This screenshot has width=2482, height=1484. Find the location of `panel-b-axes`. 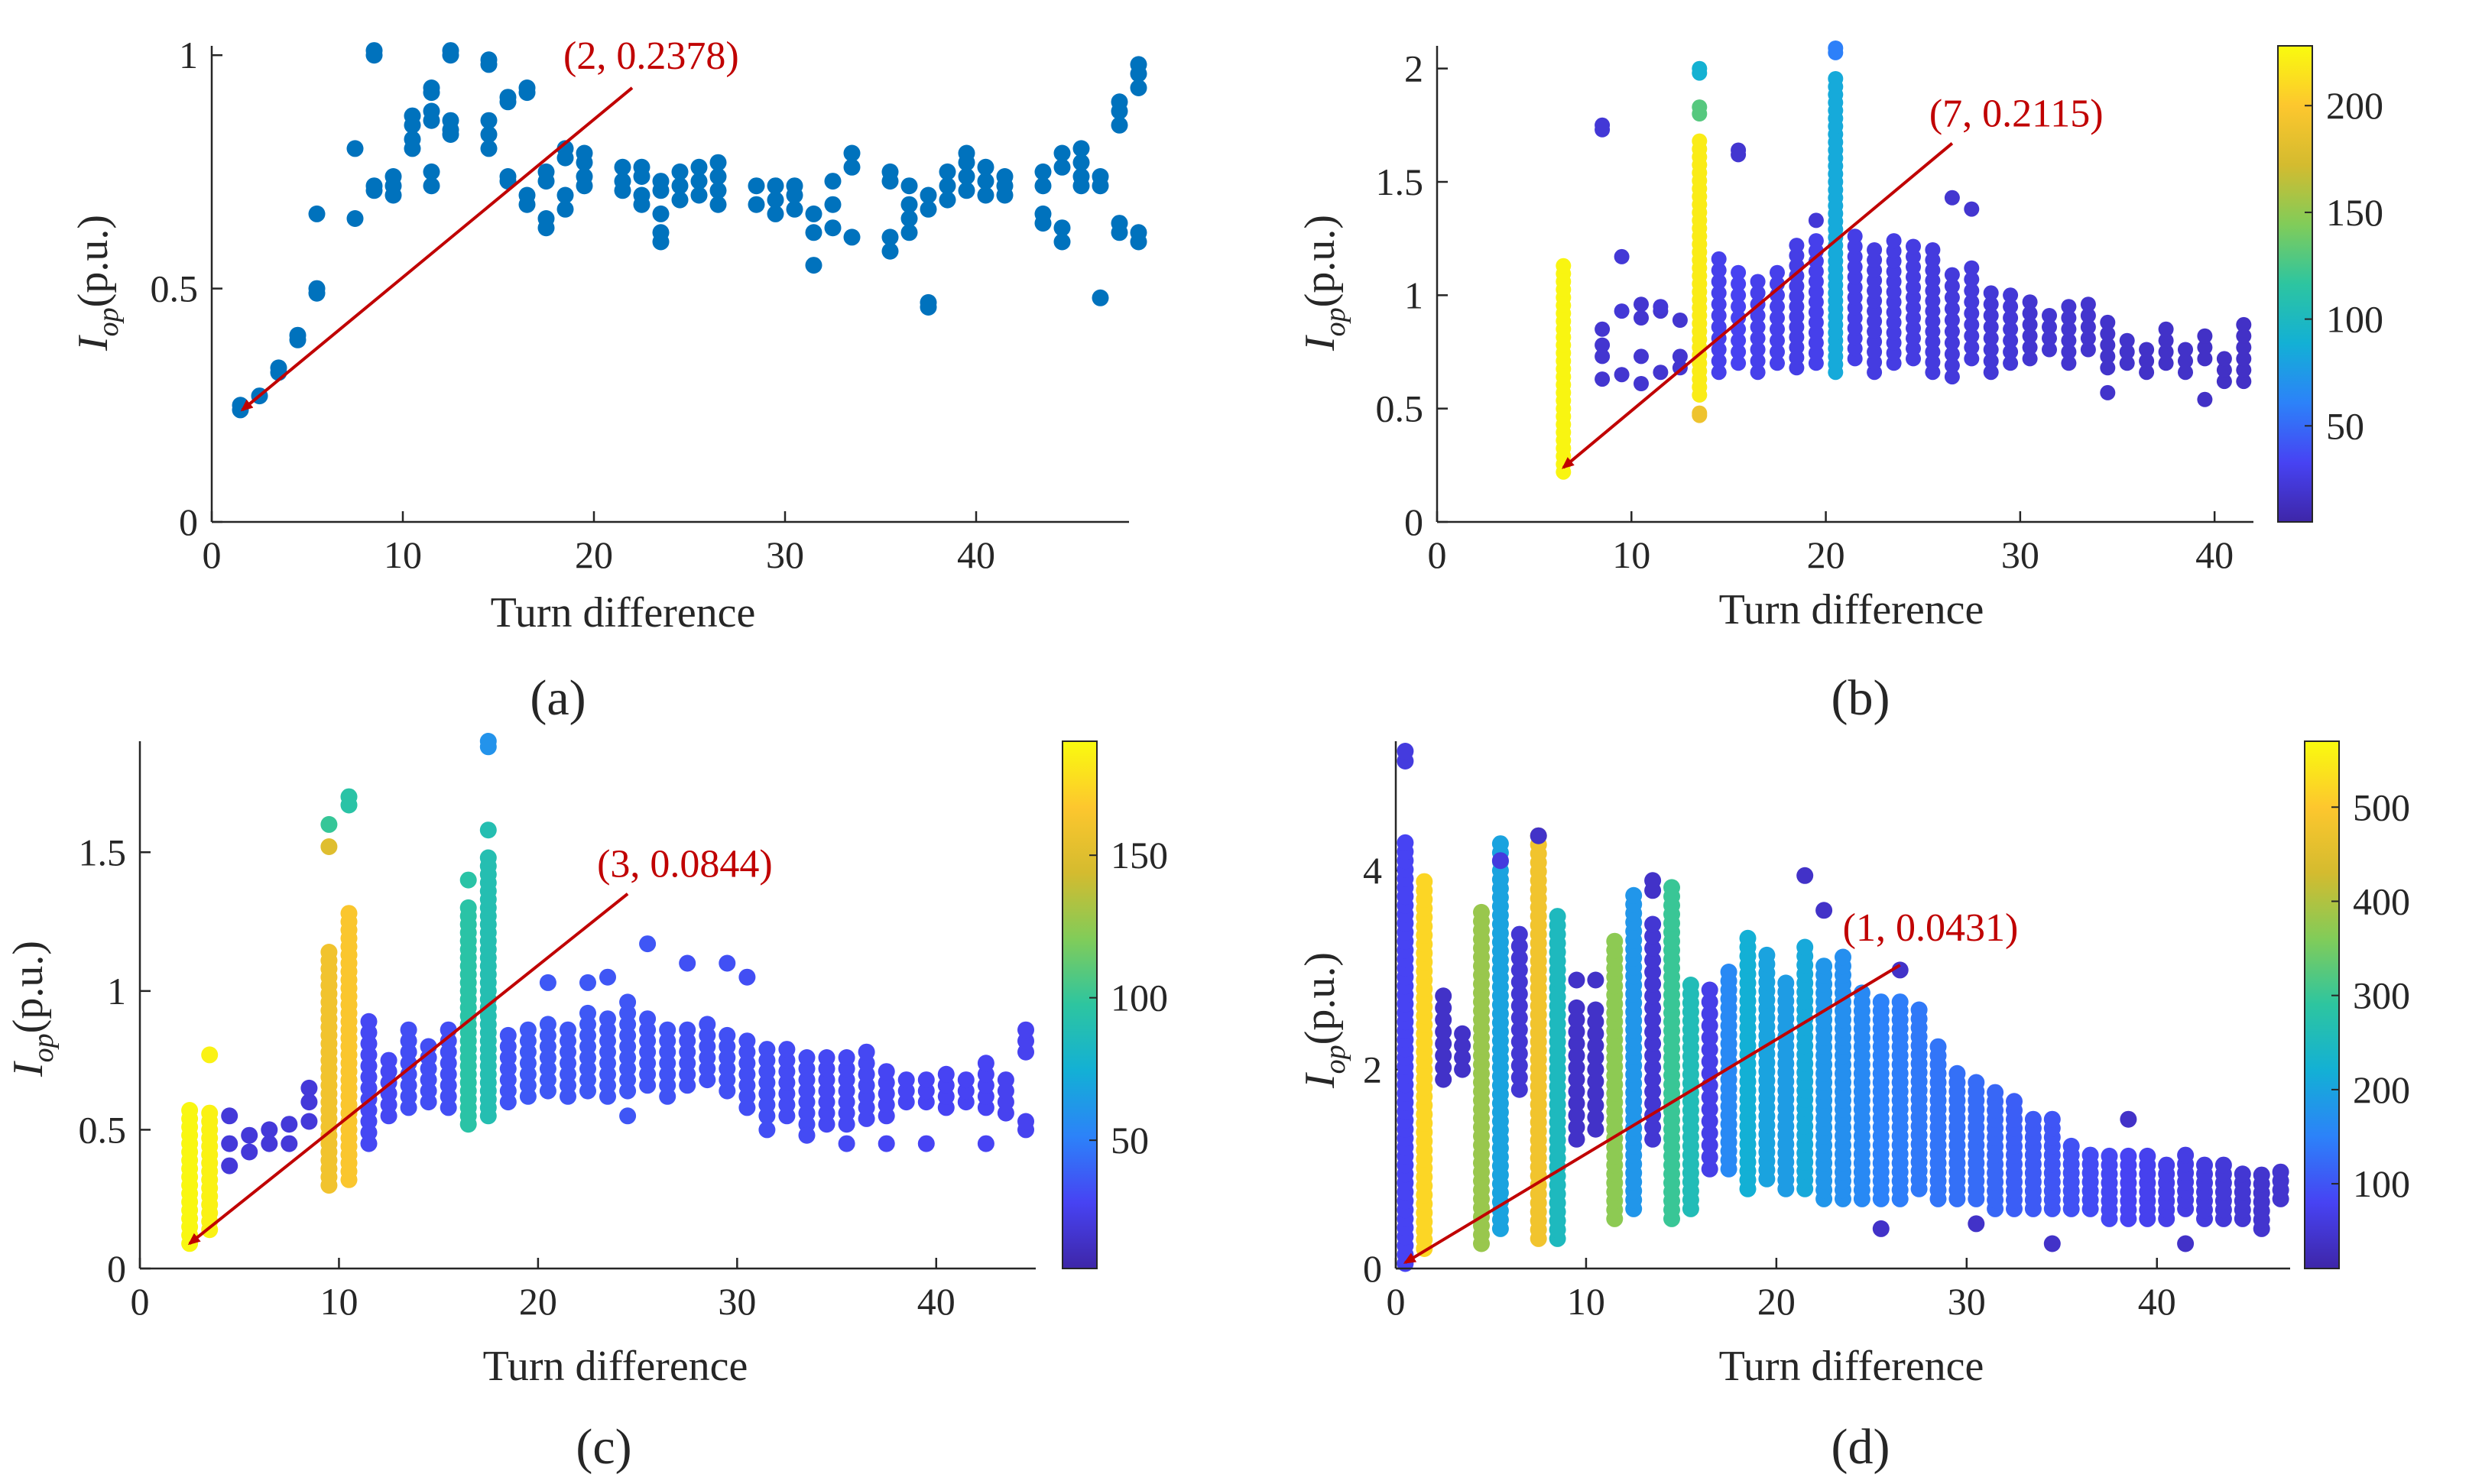

panel-b-axes is located at coordinates (1844, 284).